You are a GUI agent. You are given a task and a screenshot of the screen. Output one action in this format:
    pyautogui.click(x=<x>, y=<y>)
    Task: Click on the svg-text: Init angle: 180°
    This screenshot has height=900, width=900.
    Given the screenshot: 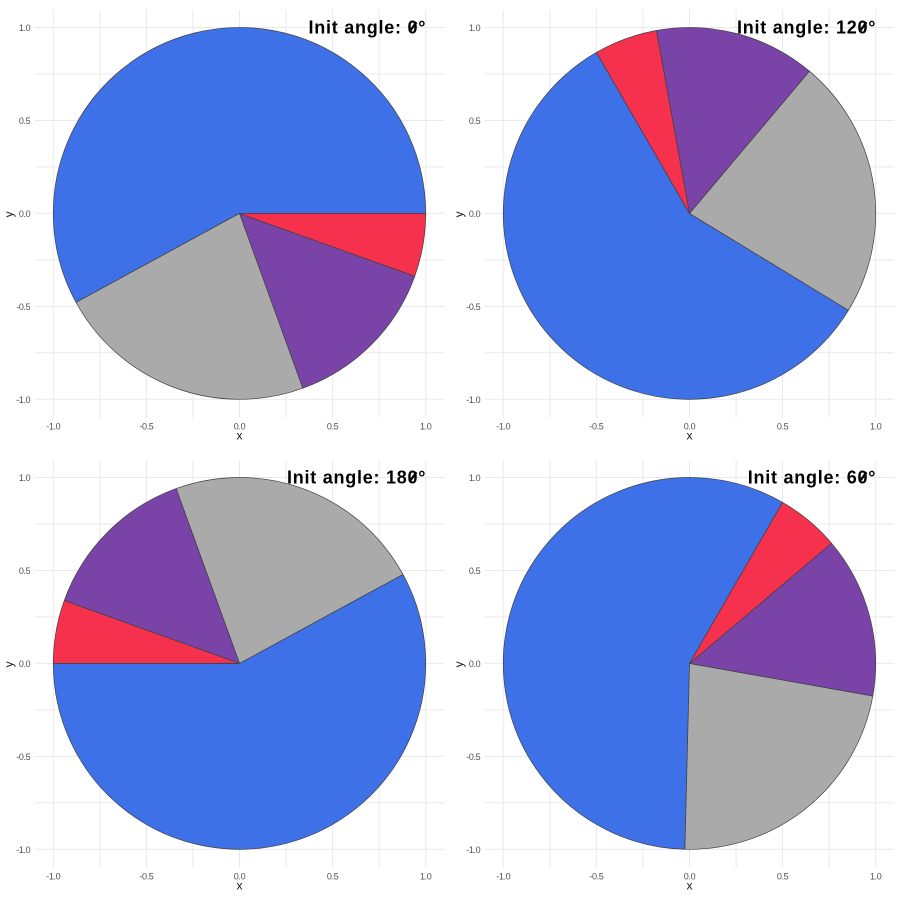 What is the action you would take?
    pyautogui.click(x=356, y=477)
    